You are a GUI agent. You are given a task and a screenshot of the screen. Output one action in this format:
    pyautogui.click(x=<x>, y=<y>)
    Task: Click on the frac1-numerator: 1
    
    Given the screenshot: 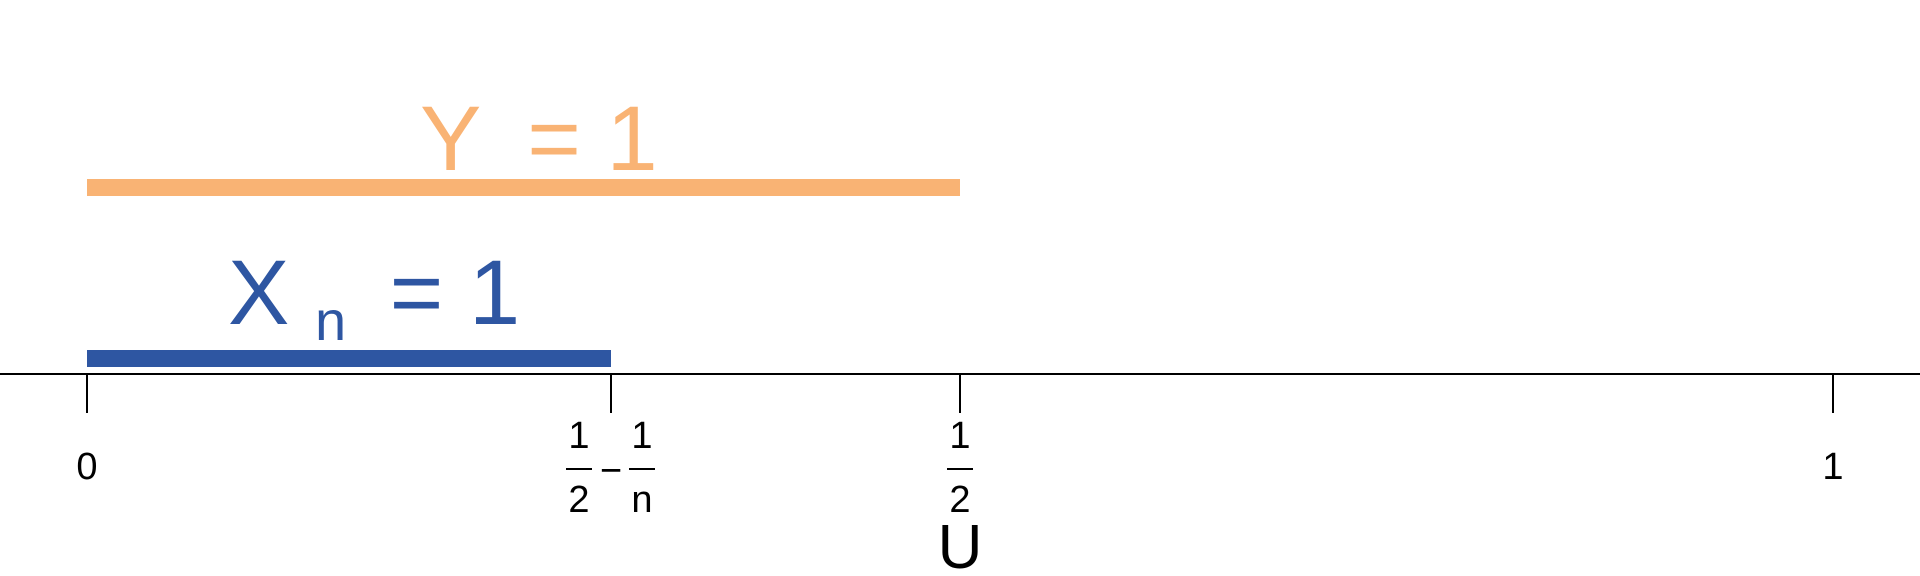 What is the action you would take?
    pyautogui.click(x=578, y=436)
    